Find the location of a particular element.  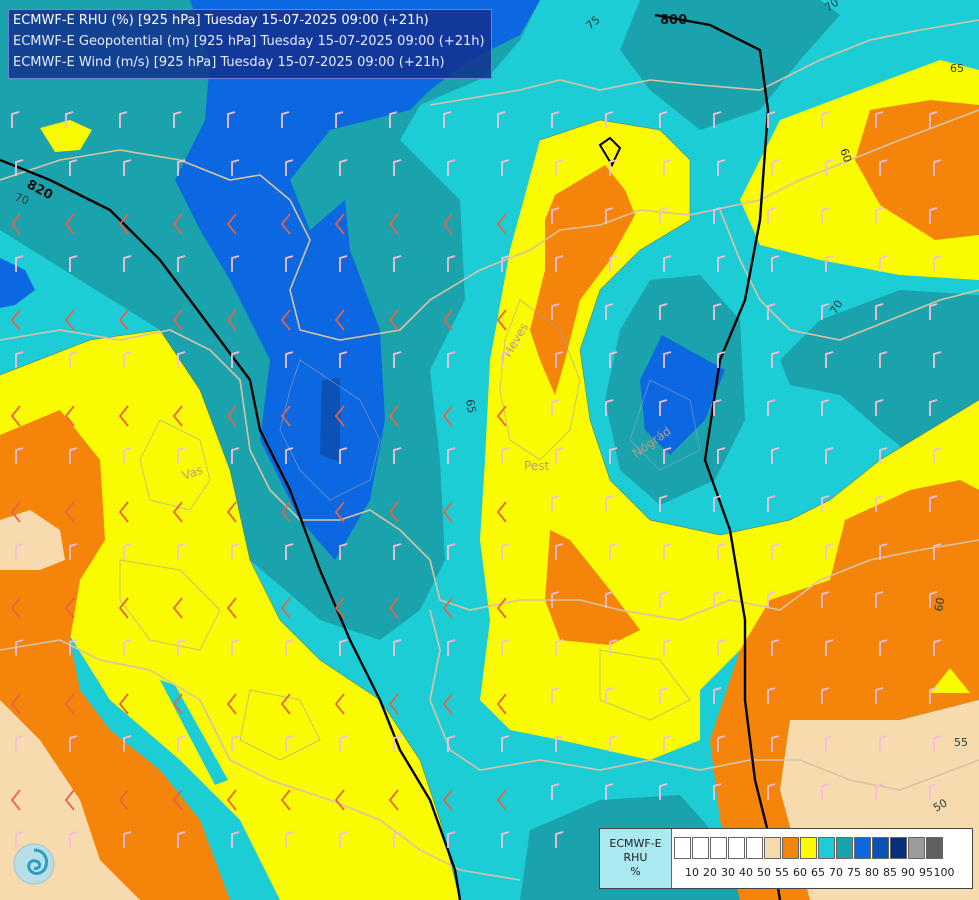

scale-tick-label: 90 is located at coordinates (908, 872).